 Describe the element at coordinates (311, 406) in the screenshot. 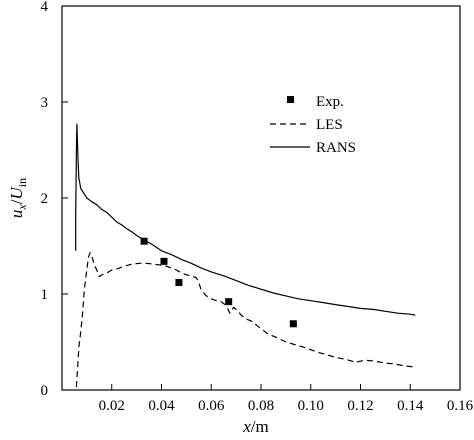

I see `x-tick-label: 0.10` at that location.